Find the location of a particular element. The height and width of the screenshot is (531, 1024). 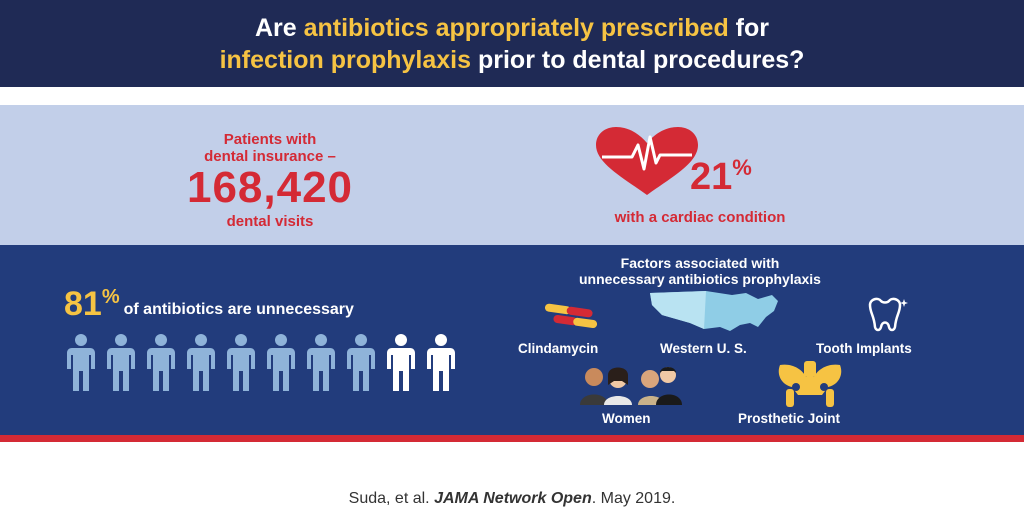

citation-journal: JAMA Network Open is located at coordinates (513, 498).